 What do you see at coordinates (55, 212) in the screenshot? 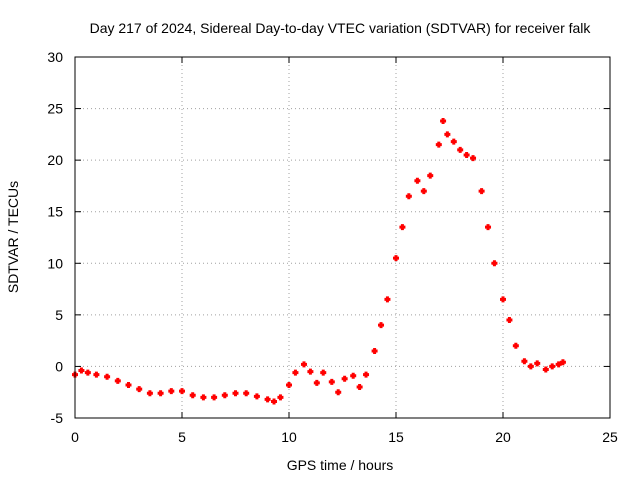
I see `y-tick-label: 15` at bounding box center [55, 212].